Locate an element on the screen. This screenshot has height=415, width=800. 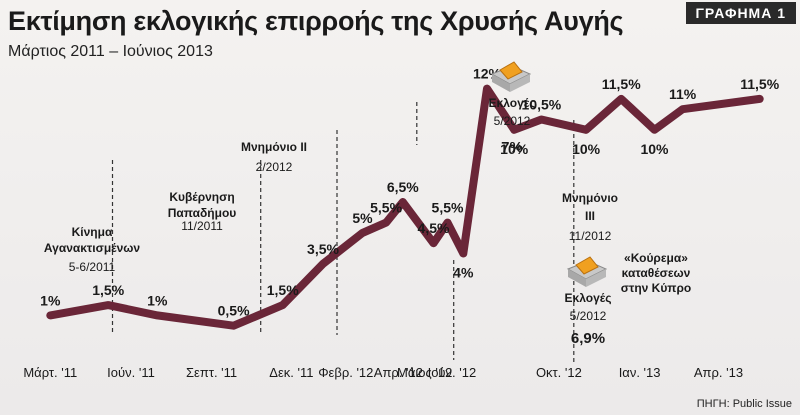
point-label: 10,5% is located at coordinates (542, 105).